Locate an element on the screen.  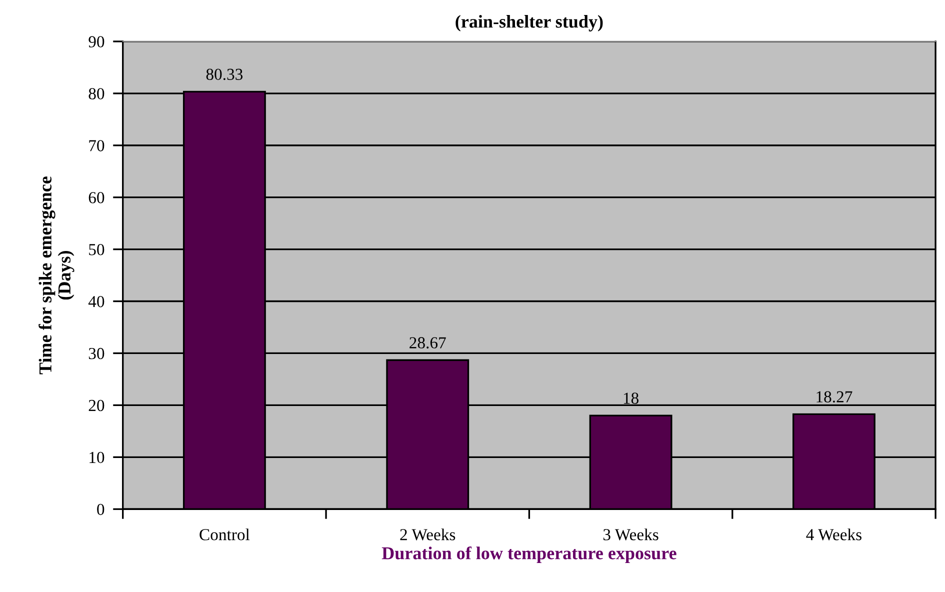
x-tick-label: 4 Weeks is located at coordinates (834, 534).